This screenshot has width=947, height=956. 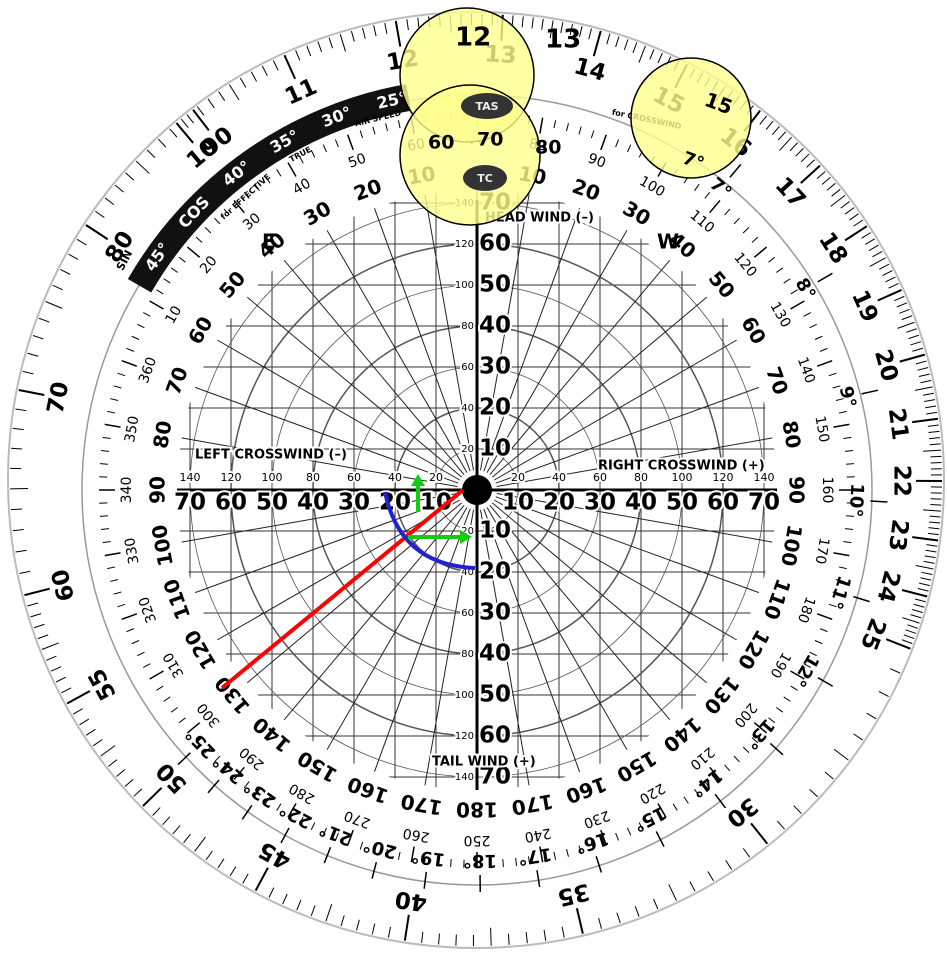 I want to click on wind-speed: 10, so click(x=518, y=503).